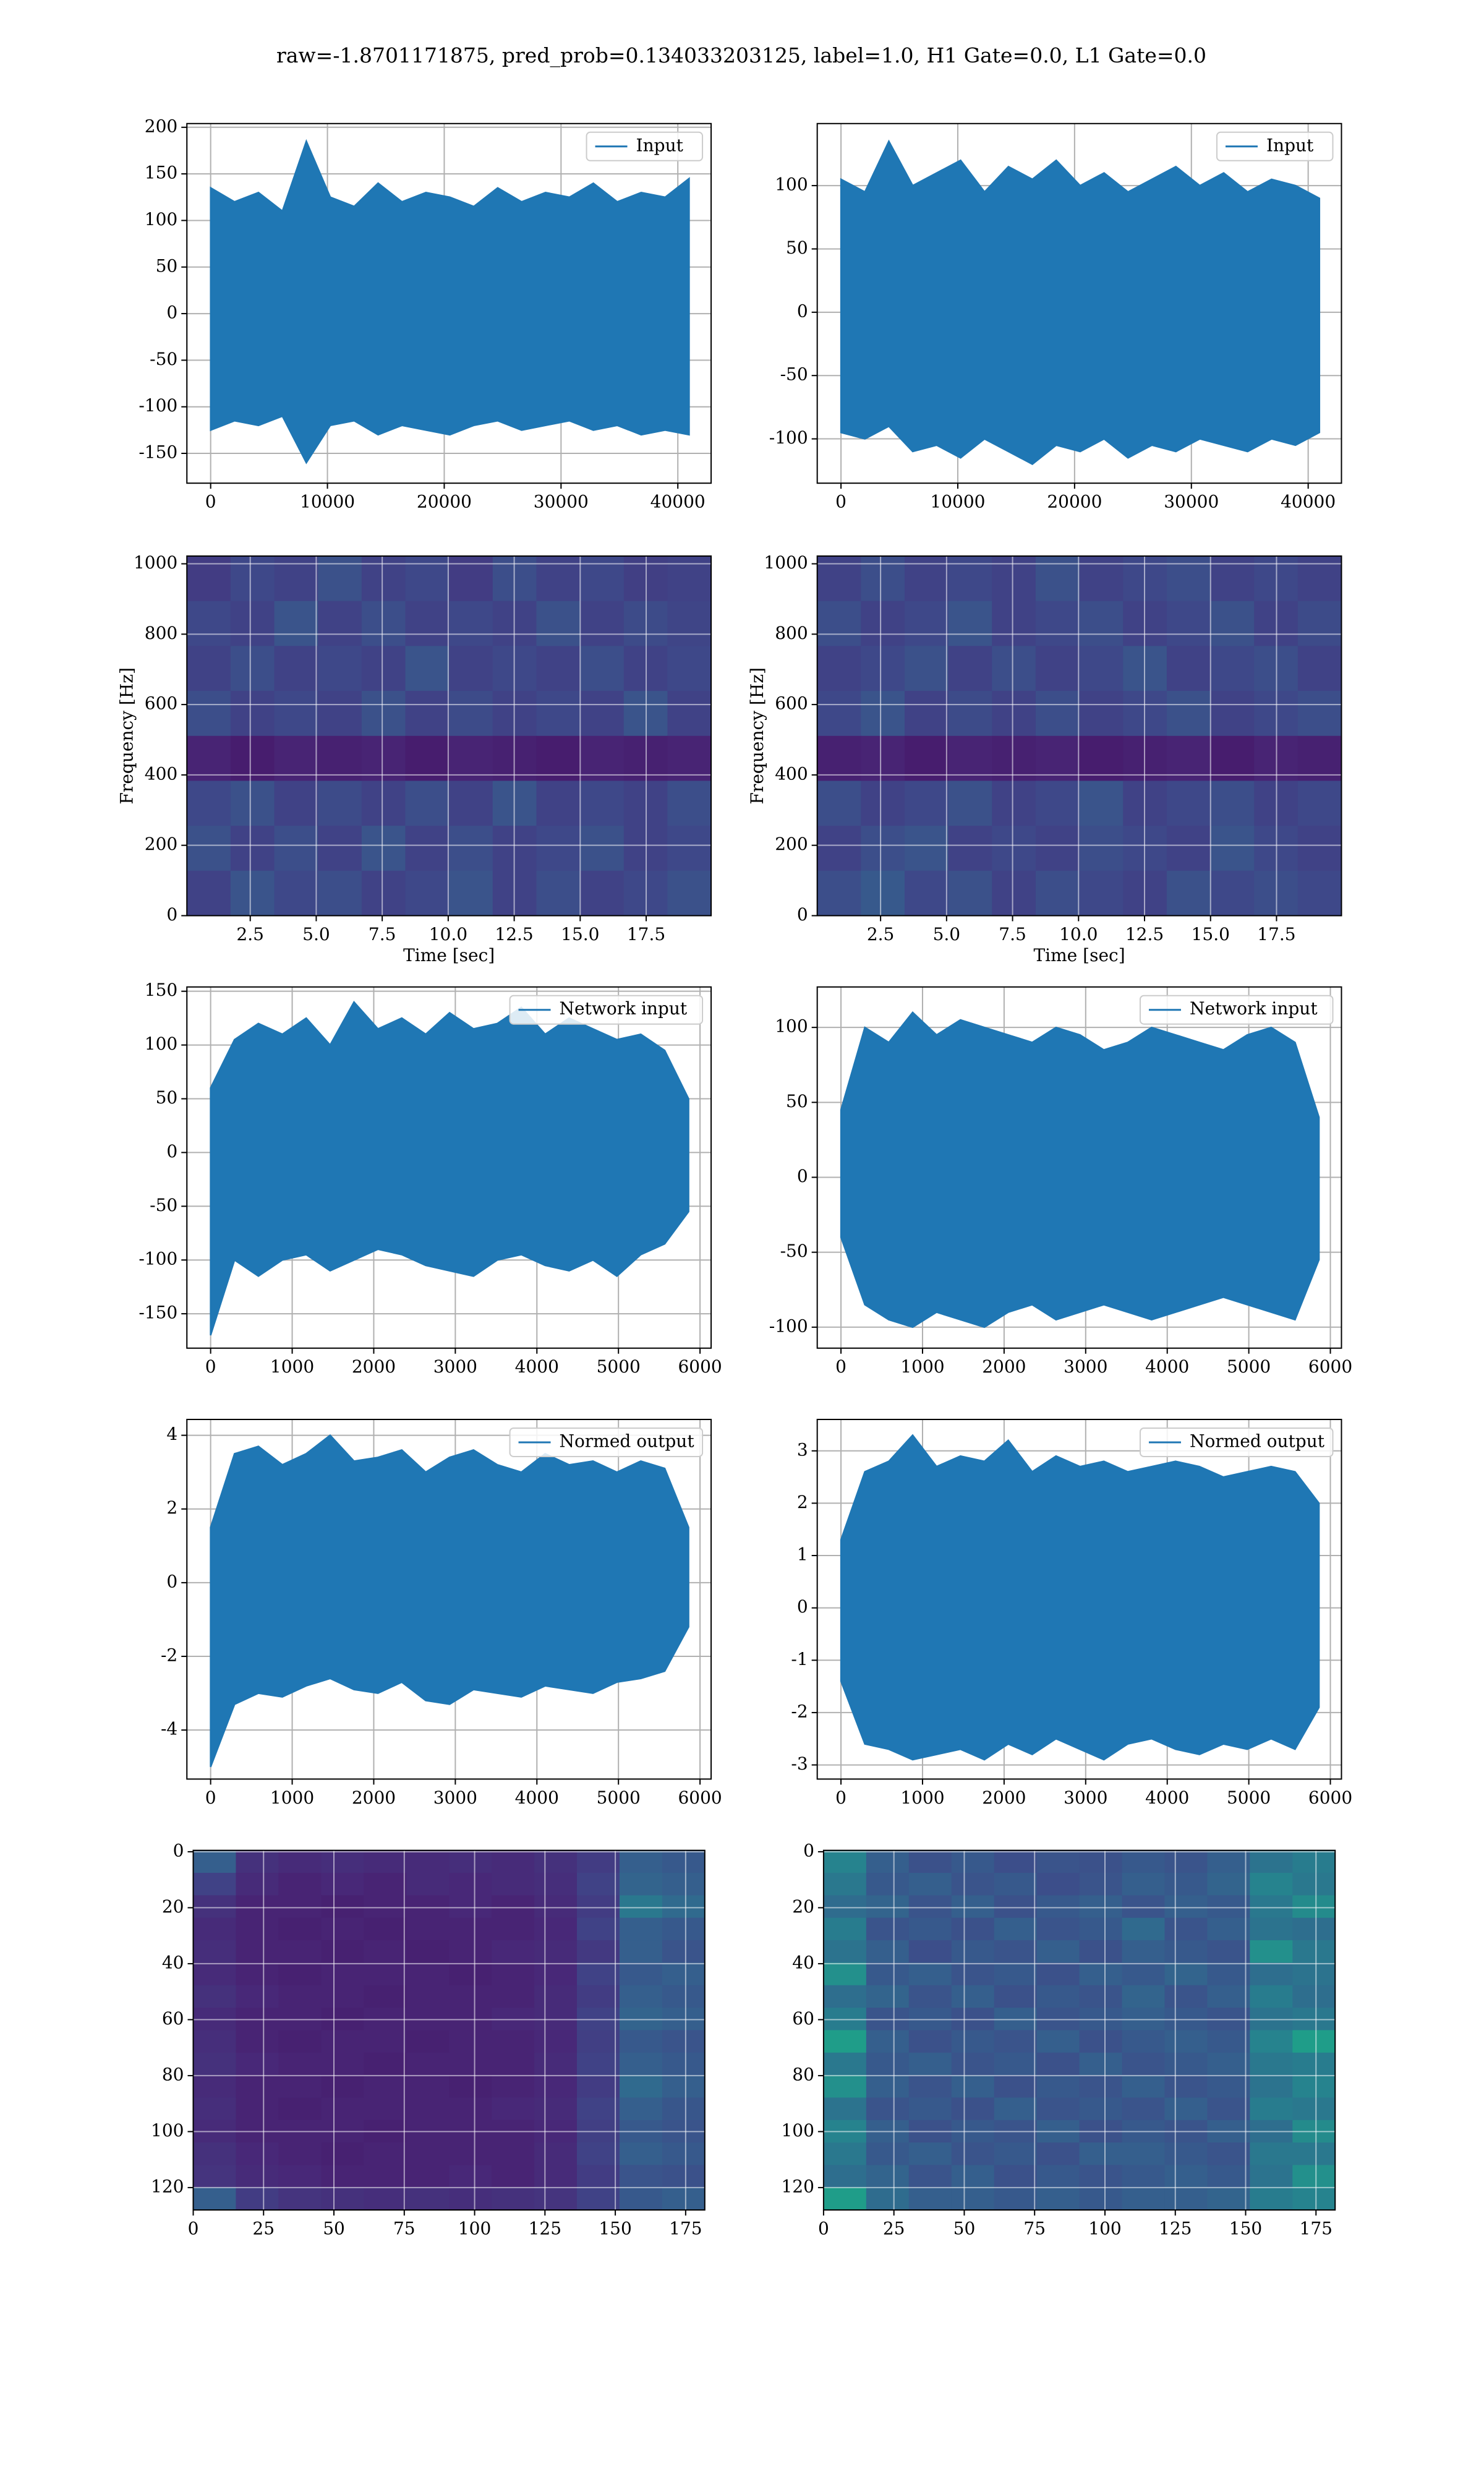  Describe the element at coordinates (786, 562) in the screenshot. I see `y-tick-label: 1000` at that location.